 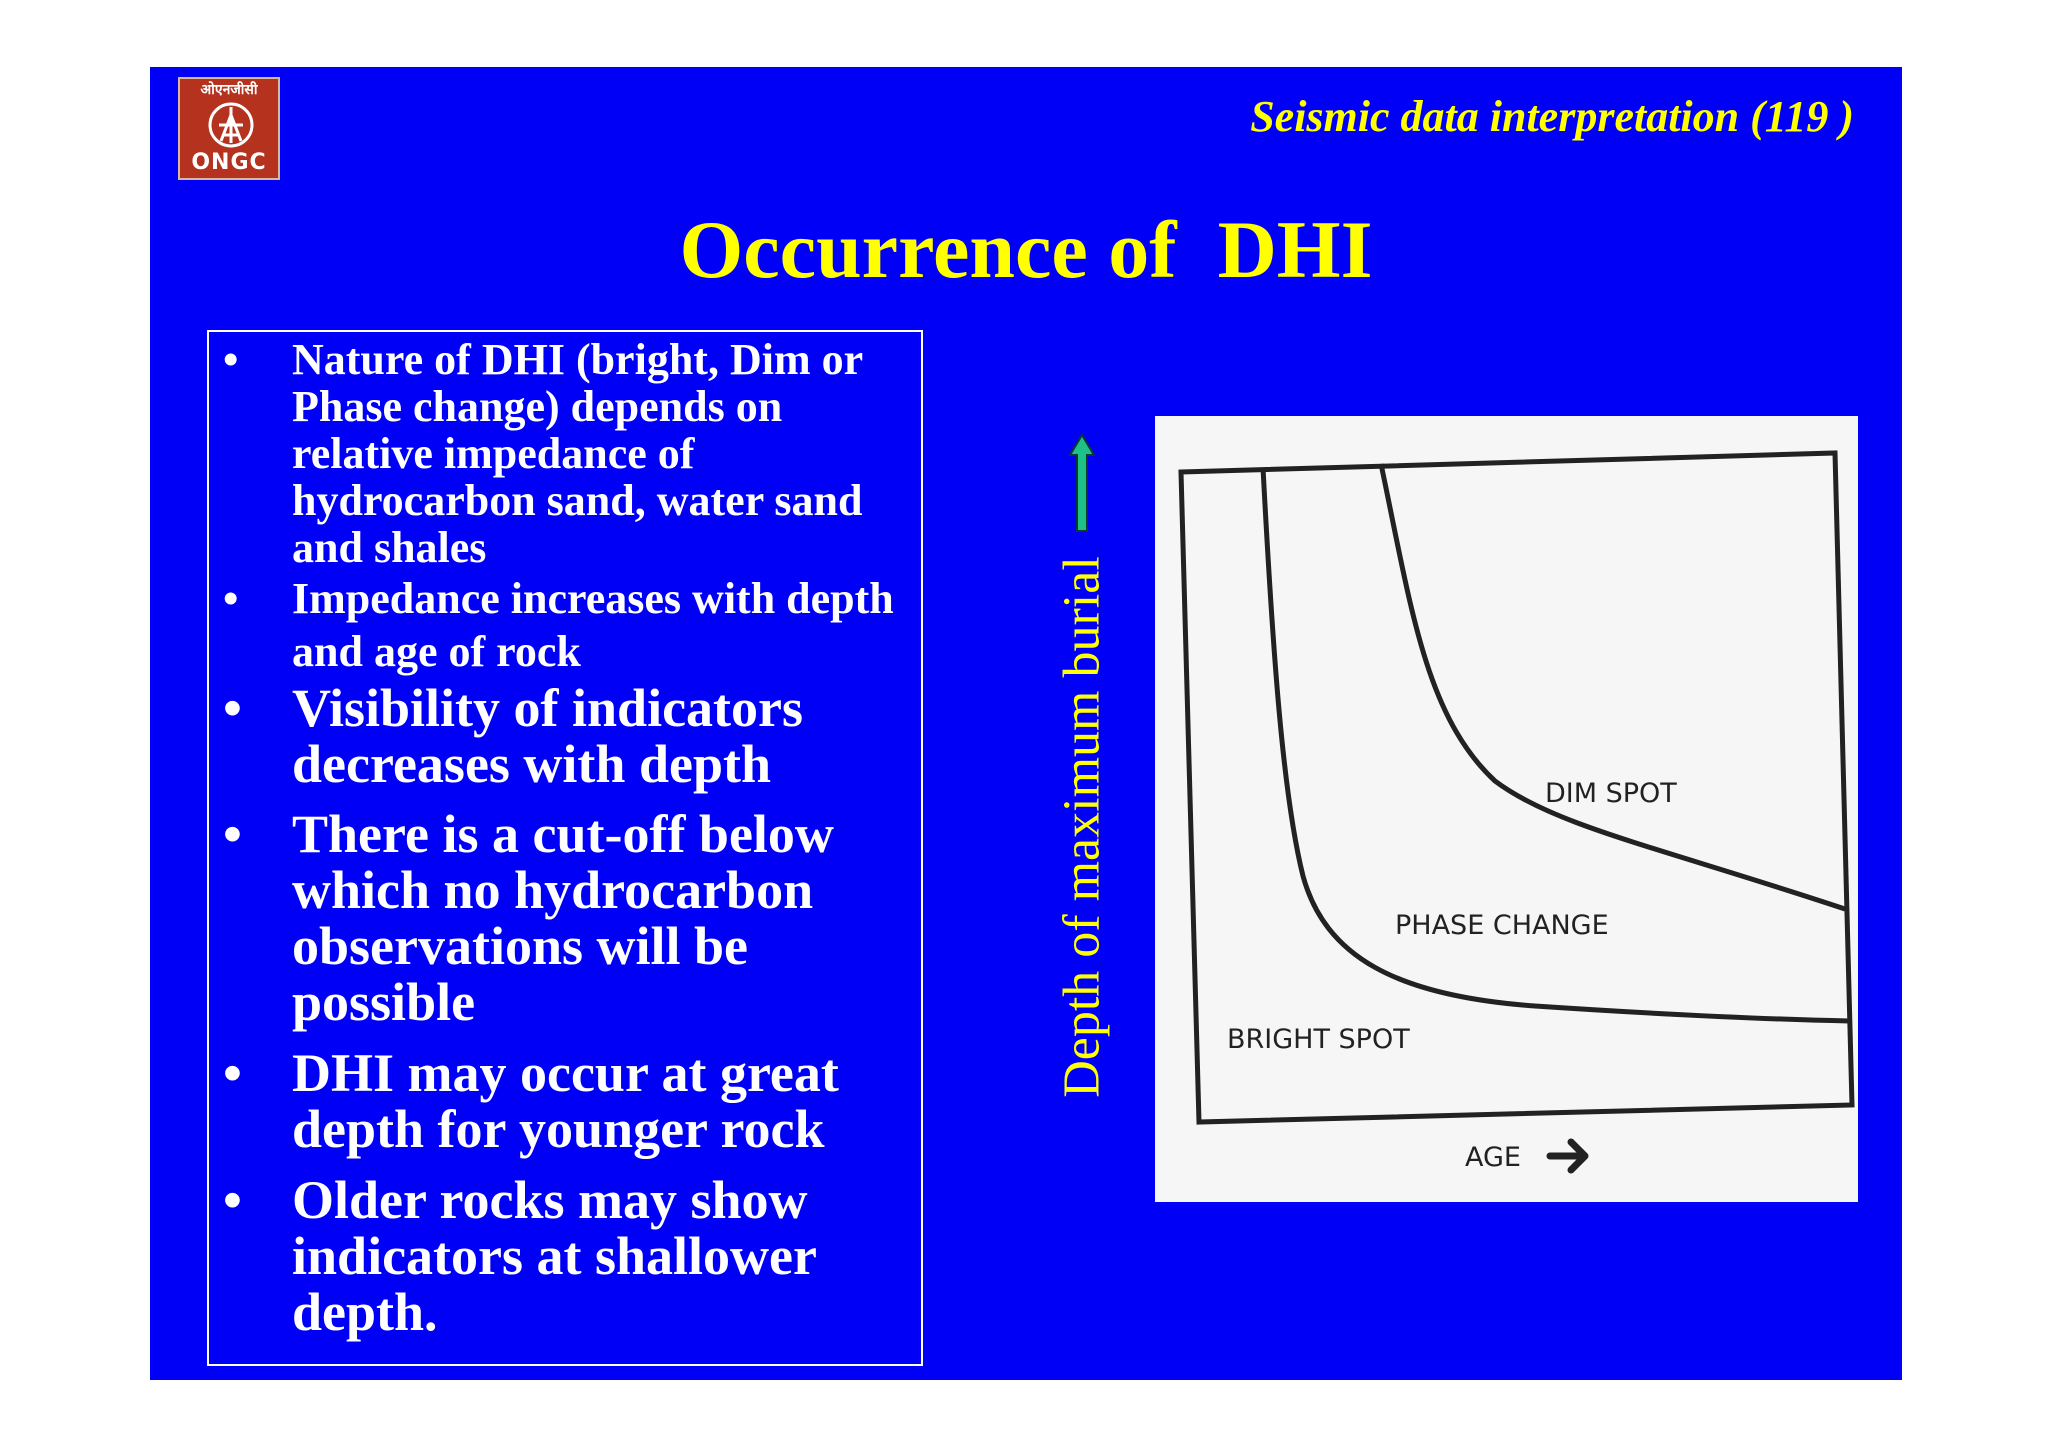 I want to click on ongc-logo: ओएनजीसी ONGC, so click(x=229, y=128).